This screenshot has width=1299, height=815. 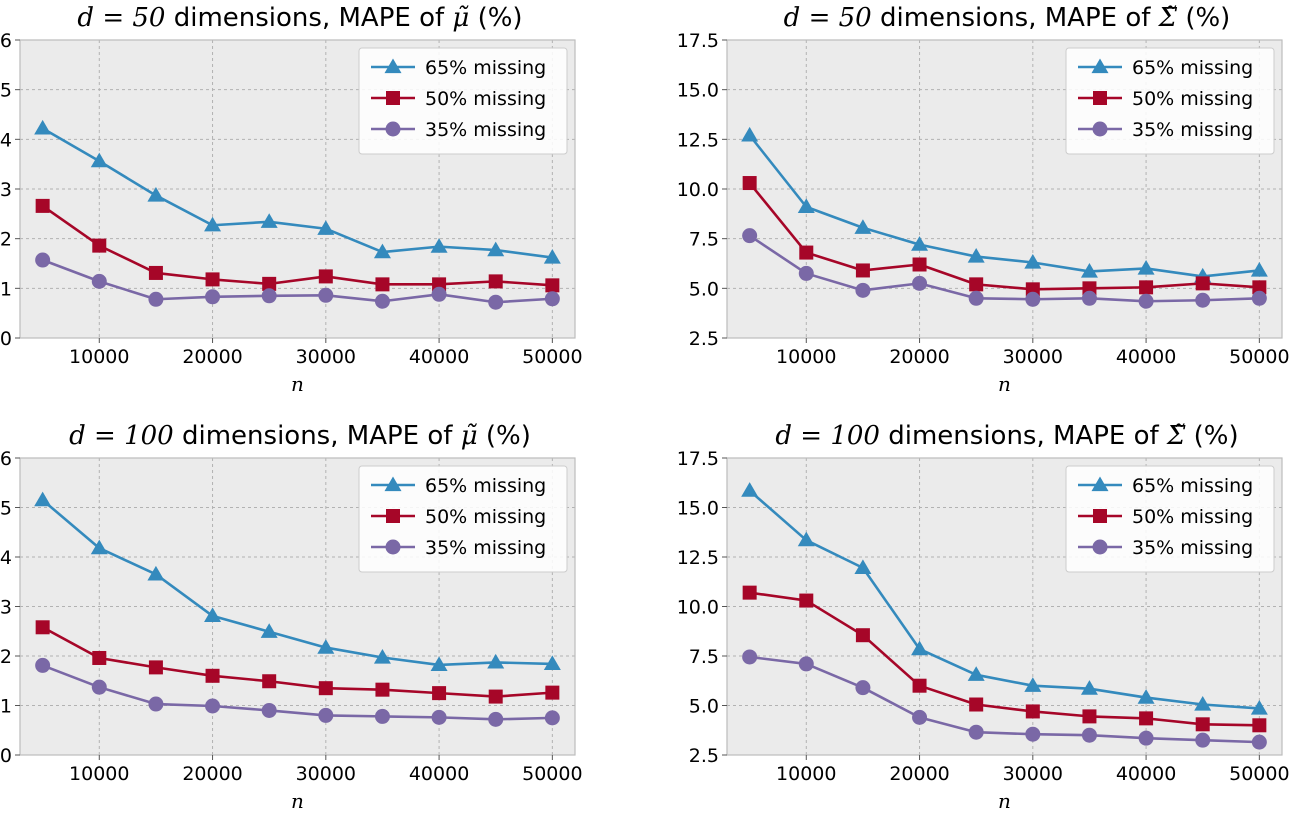 I want to click on y-tick-label: 4, so click(x=6, y=140).